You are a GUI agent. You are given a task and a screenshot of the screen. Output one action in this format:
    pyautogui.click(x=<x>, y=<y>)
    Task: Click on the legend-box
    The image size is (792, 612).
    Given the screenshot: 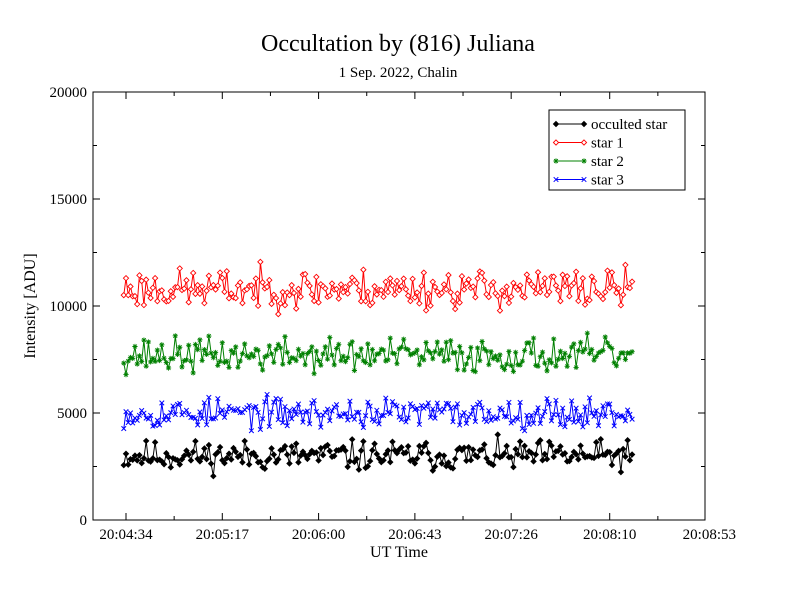 What is the action you would take?
    pyautogui.click(x=617, y=150)
    